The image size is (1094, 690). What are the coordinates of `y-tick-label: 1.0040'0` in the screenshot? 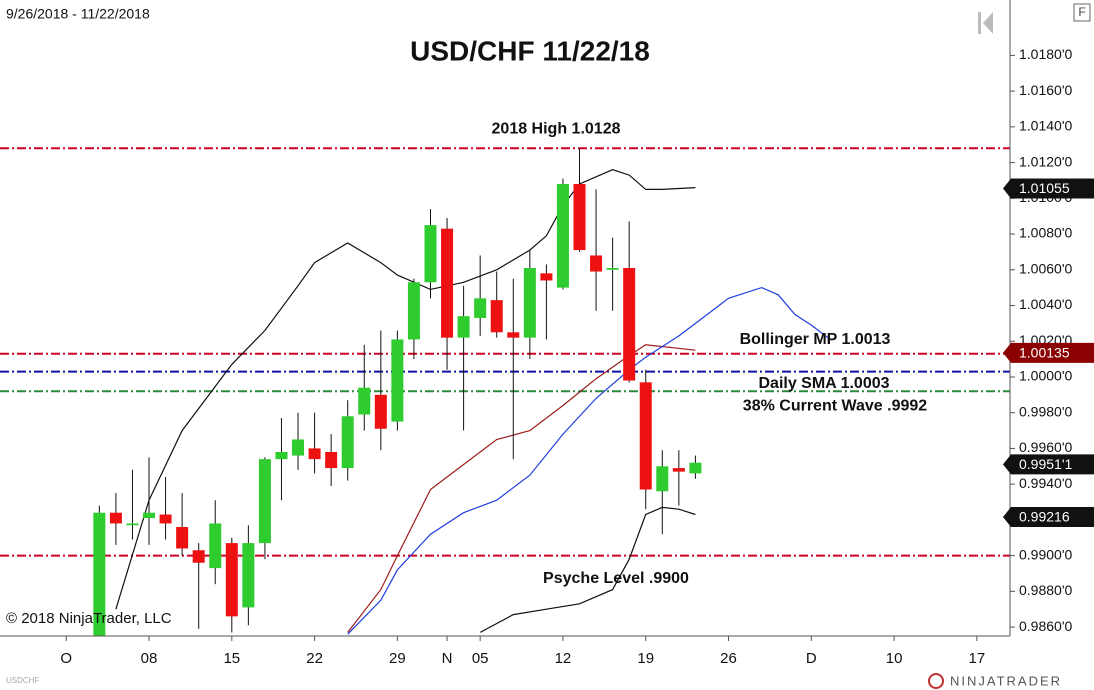 It's located at (1045, 304).